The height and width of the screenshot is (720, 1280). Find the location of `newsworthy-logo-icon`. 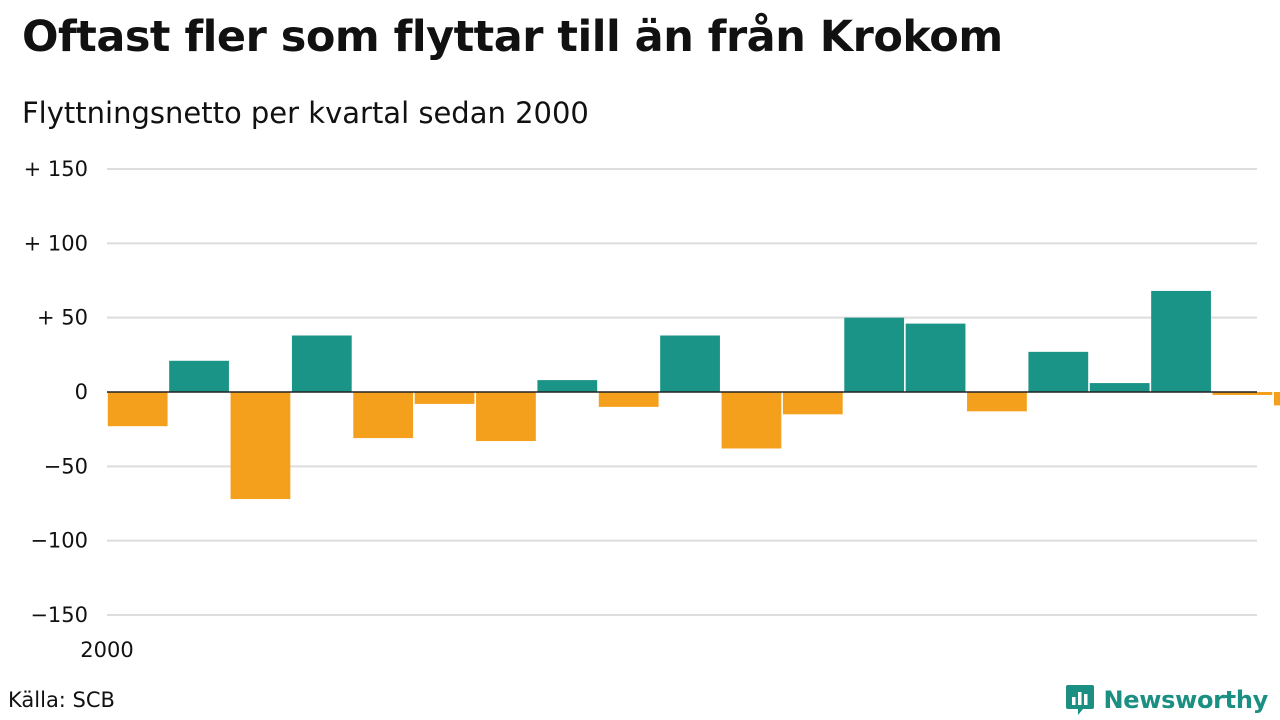

newsworthy-logo-icon is located at coordinates (1080, 700).